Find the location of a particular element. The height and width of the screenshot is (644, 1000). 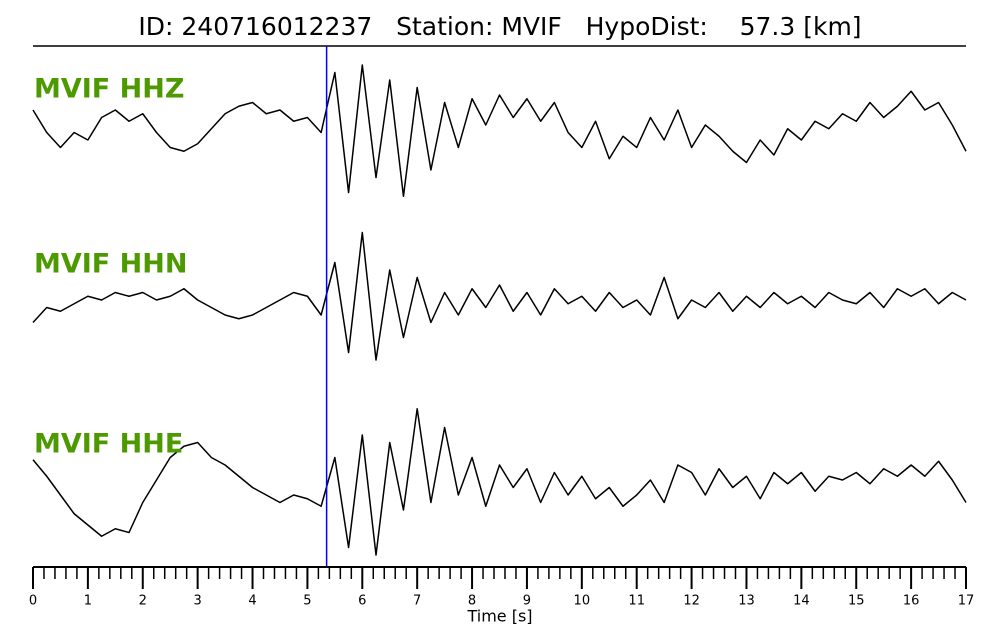

x-tick-label: 8 is located at coordinates (472, 601).